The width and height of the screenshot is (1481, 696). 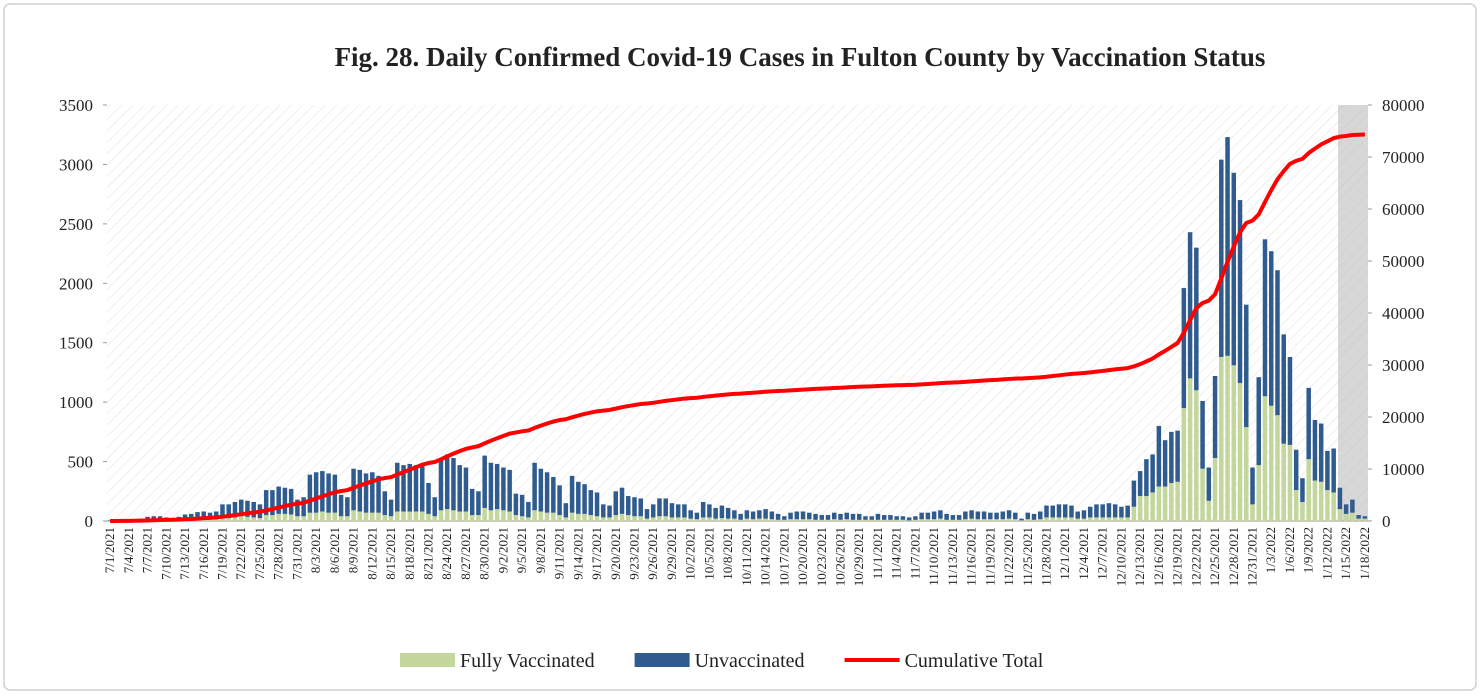 I want to click on x-tick-label: 11/1/2021, so click(x=877, y=553).